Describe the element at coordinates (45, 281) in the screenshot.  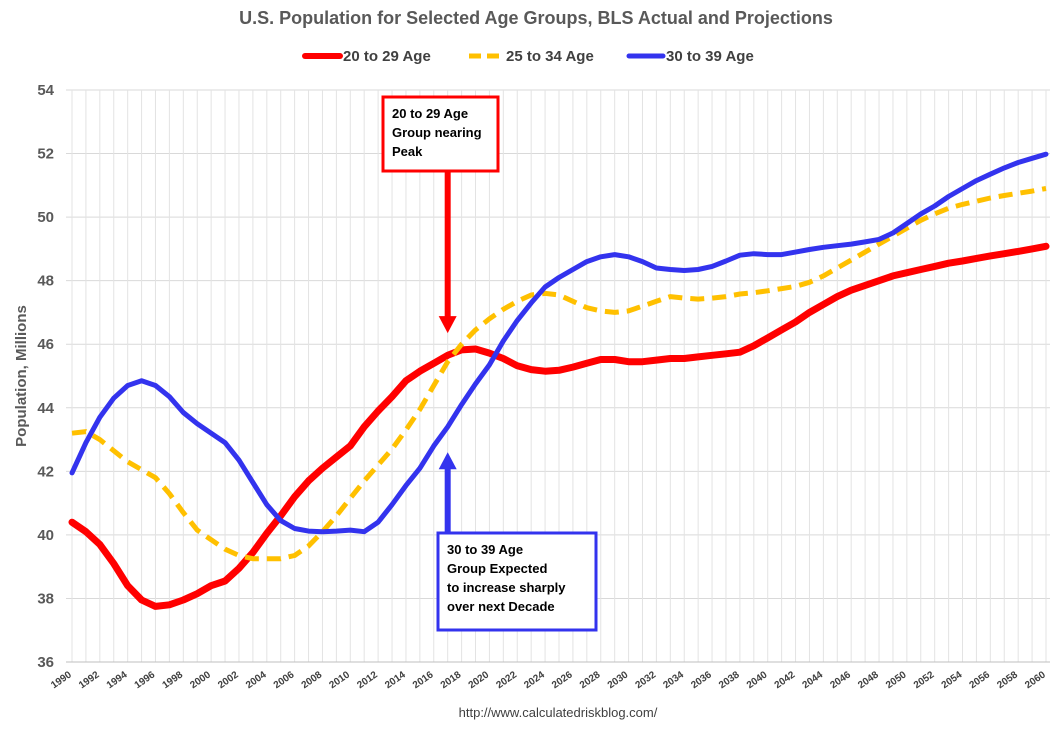
I see `y-tick-label: 48` at that location.